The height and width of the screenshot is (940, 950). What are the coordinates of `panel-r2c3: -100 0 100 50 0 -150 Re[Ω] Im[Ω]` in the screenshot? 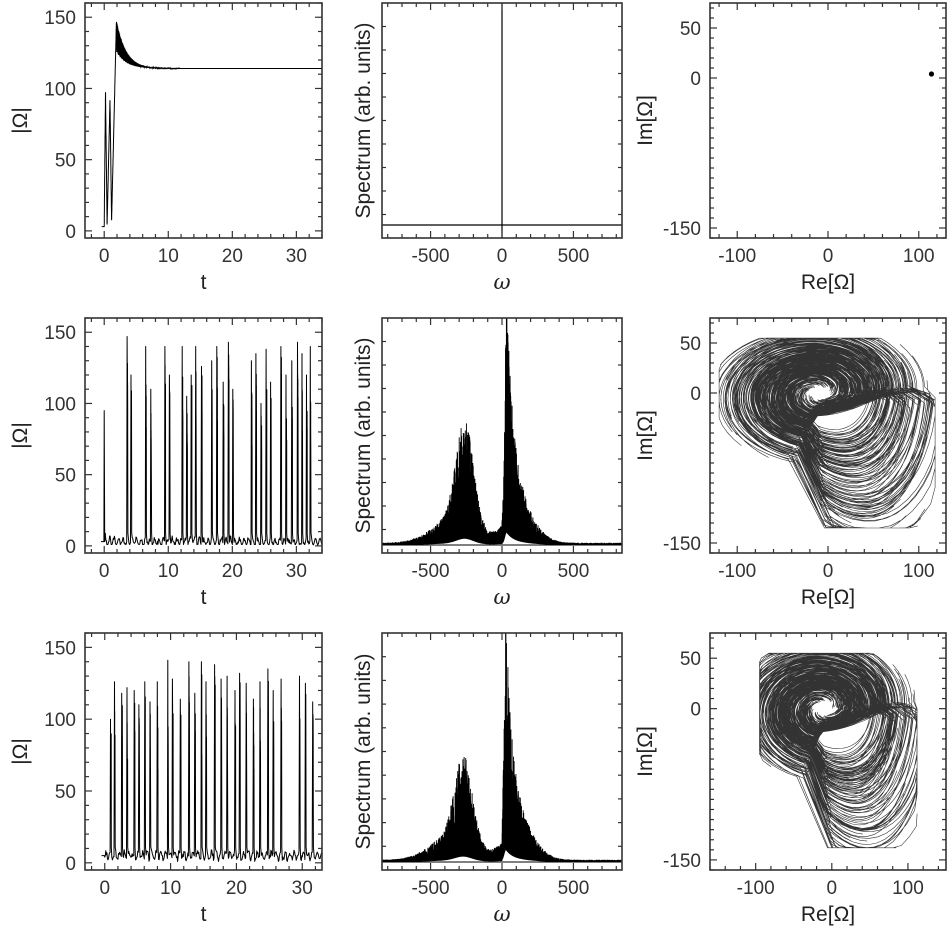 It's located at (790, 463).